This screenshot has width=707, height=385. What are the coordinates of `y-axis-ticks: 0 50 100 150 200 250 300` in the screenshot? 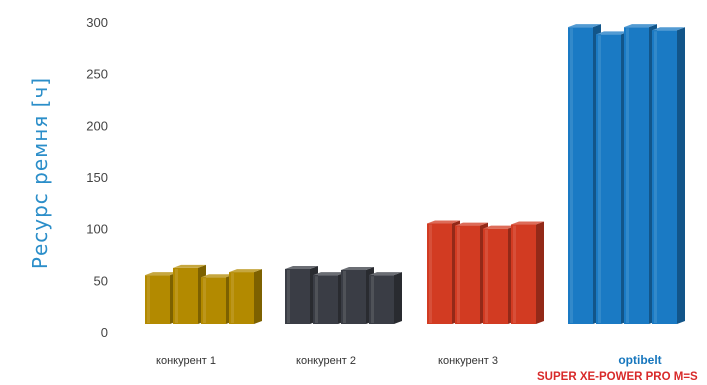 It's located at (97, 177).